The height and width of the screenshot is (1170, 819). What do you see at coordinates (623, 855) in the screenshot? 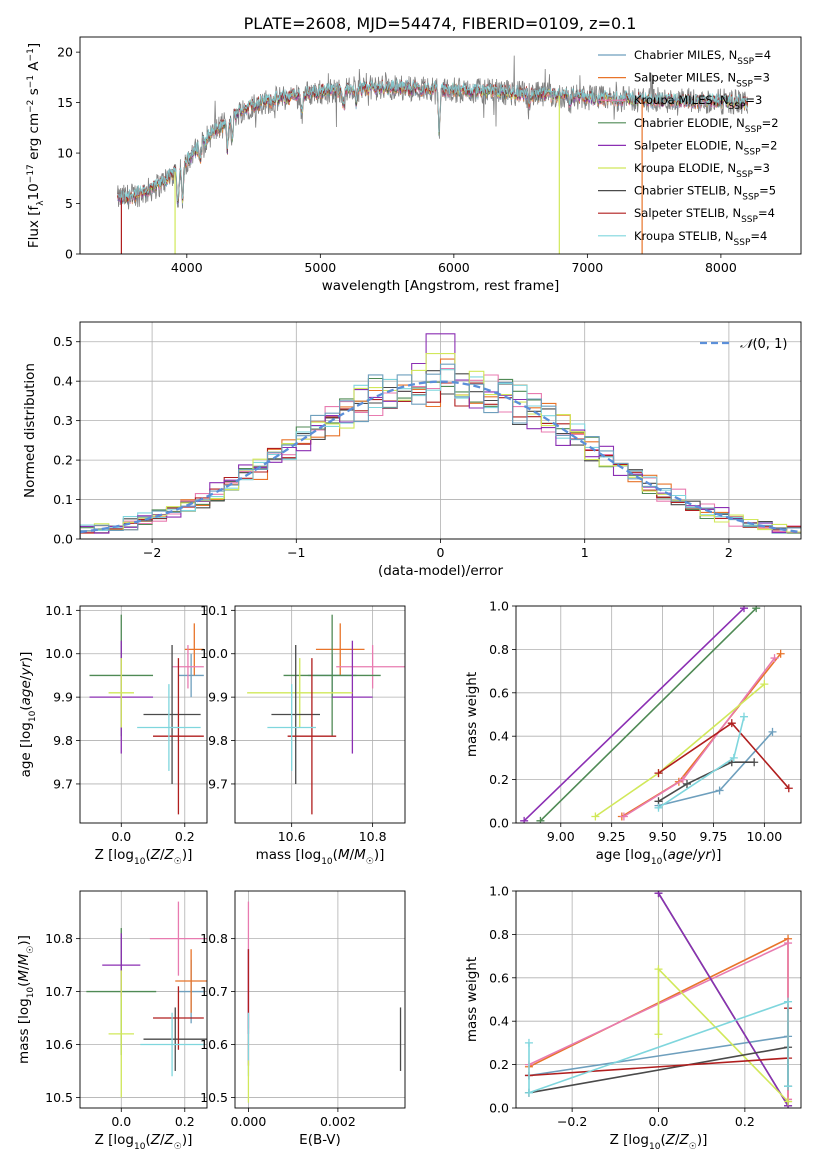
I see `x-axis-label-part: age [log` at bounding box center [623, 855].